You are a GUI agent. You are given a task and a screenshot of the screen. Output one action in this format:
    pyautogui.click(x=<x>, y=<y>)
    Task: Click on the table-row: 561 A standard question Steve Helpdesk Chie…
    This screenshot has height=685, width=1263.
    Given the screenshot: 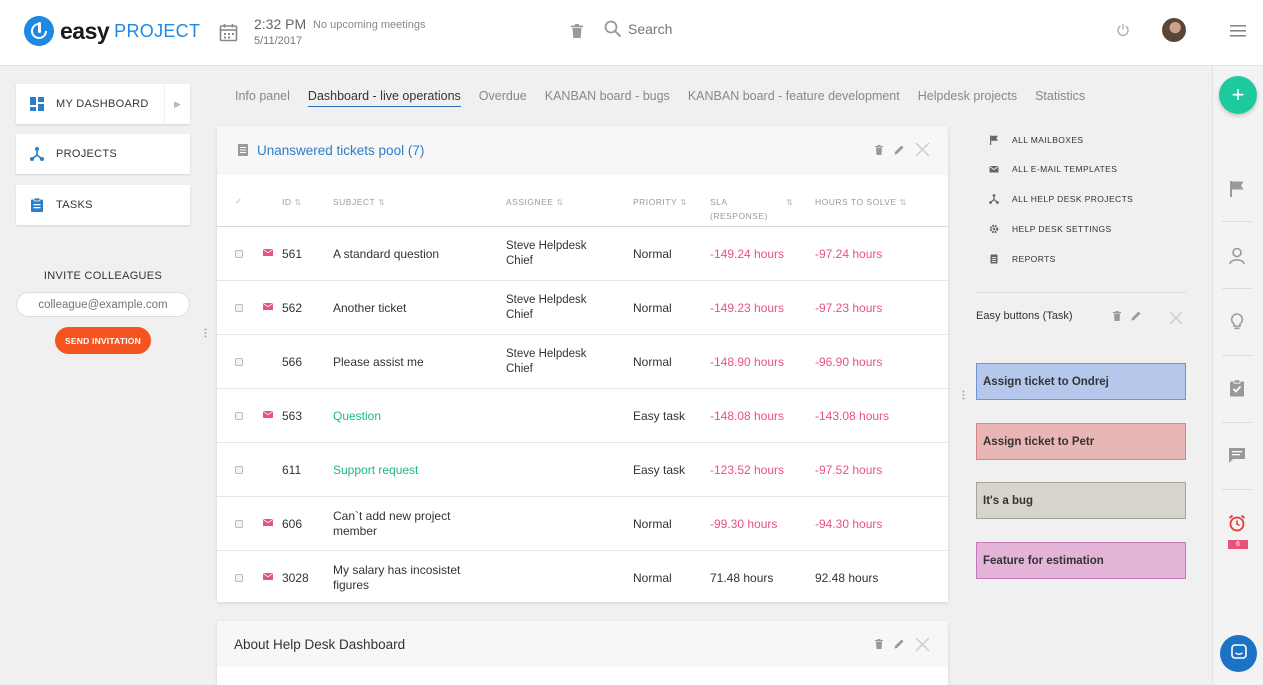 What is the action you would take?
    pyautogui.click(x=582, y=253)
    